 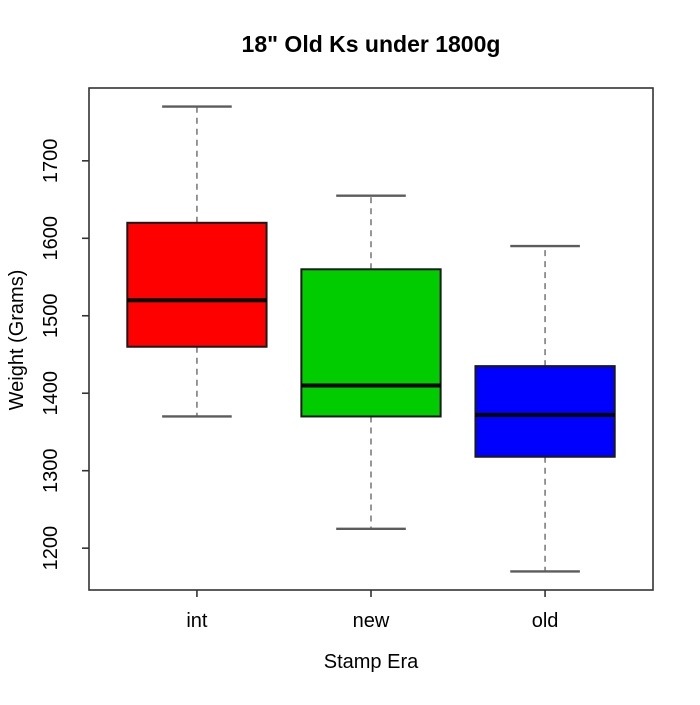 I want to click on y-tick-label: 1700, so click(x=51, y=161).